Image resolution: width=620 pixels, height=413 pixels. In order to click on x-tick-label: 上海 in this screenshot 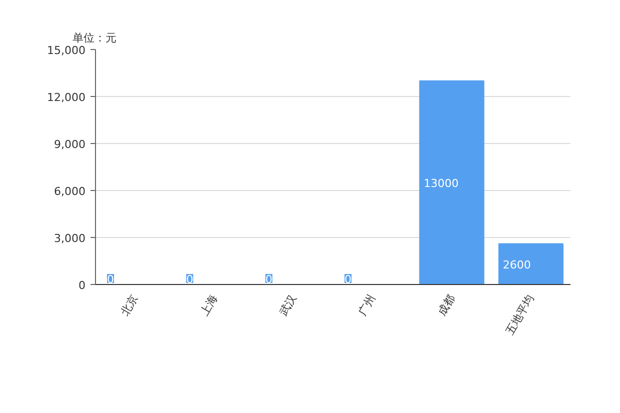, I will do `click(209, 305)`.